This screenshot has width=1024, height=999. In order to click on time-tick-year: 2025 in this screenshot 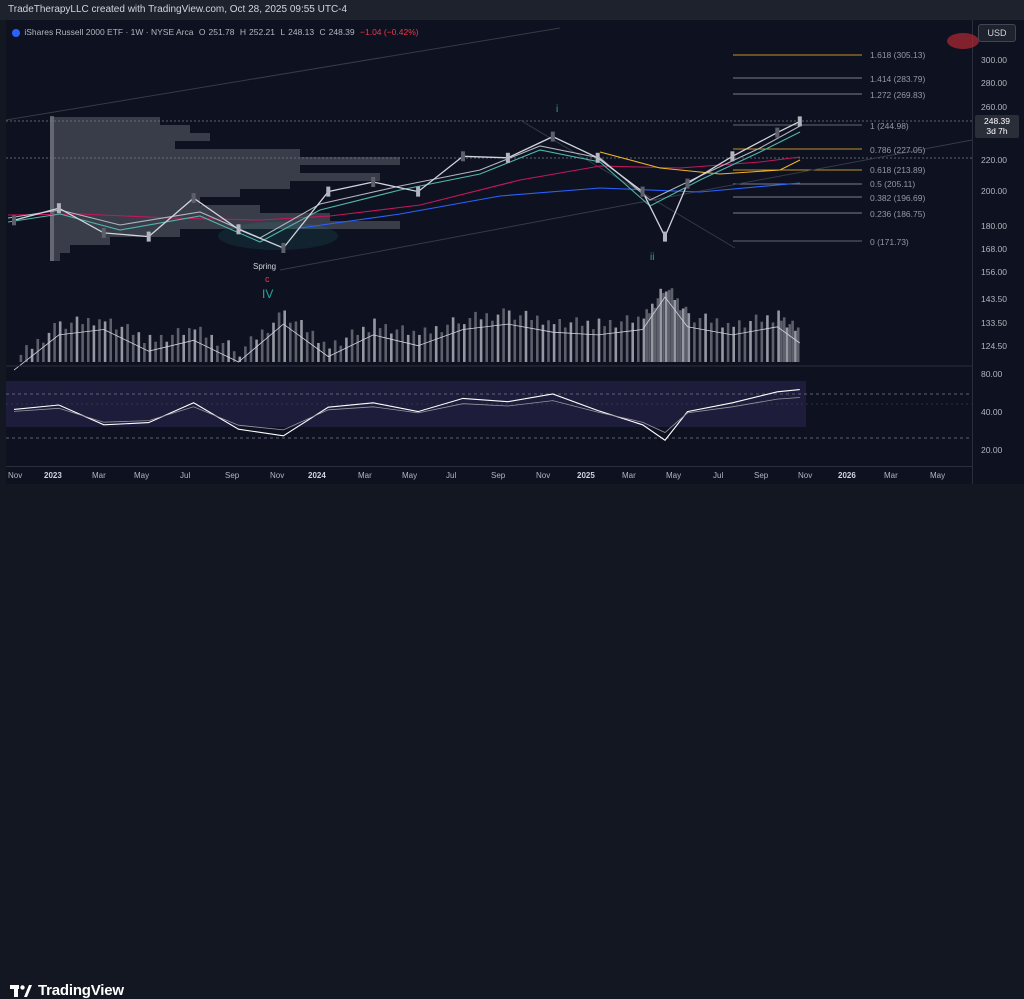, I will do `click(586, 475)`.